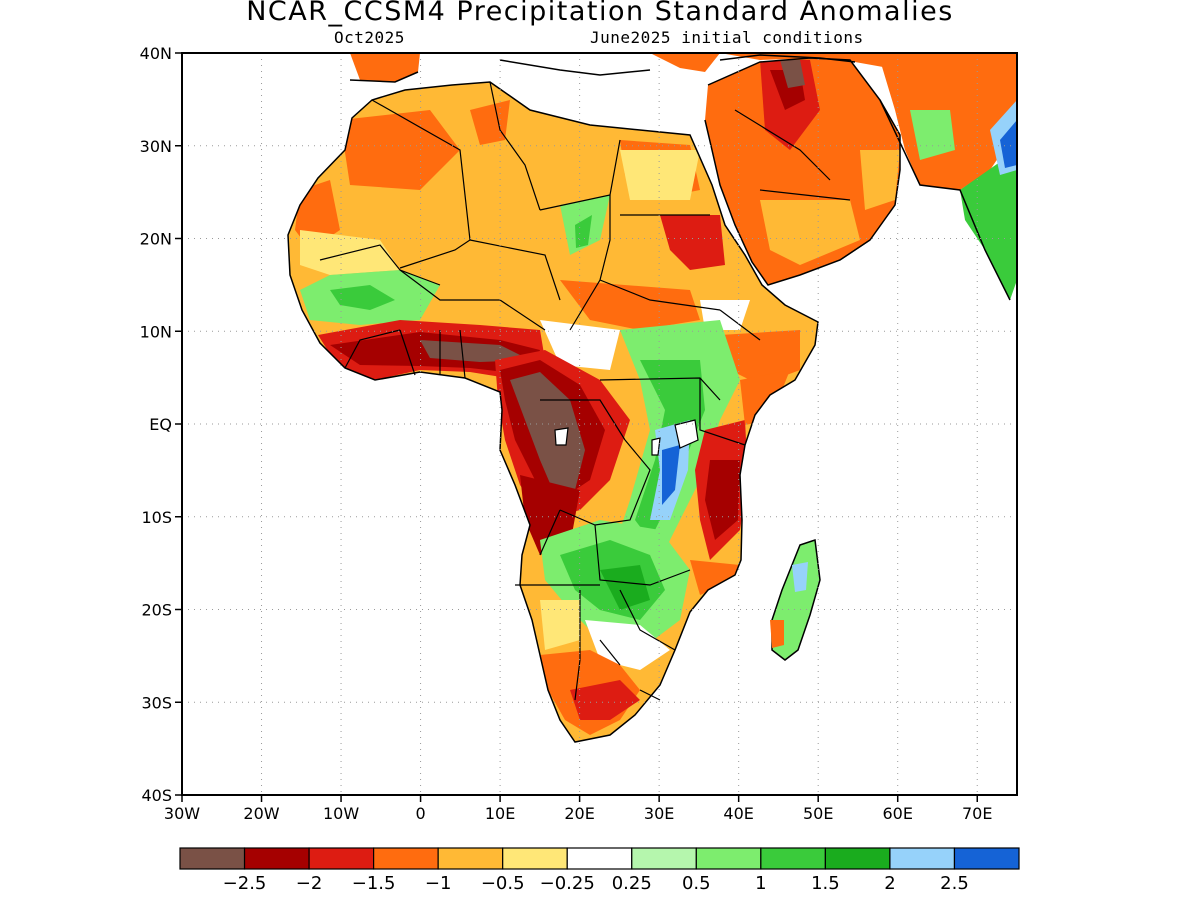 The height and width of the screenshot is (900, 1200). I want to click on lakes, so click(626, 437).